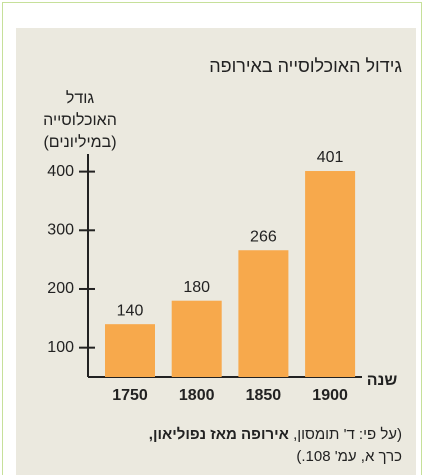  What do you see at coordinates (60, 230) in the screenshot?
I see `y-tick-label: 300` at bounding box center [60, 230].